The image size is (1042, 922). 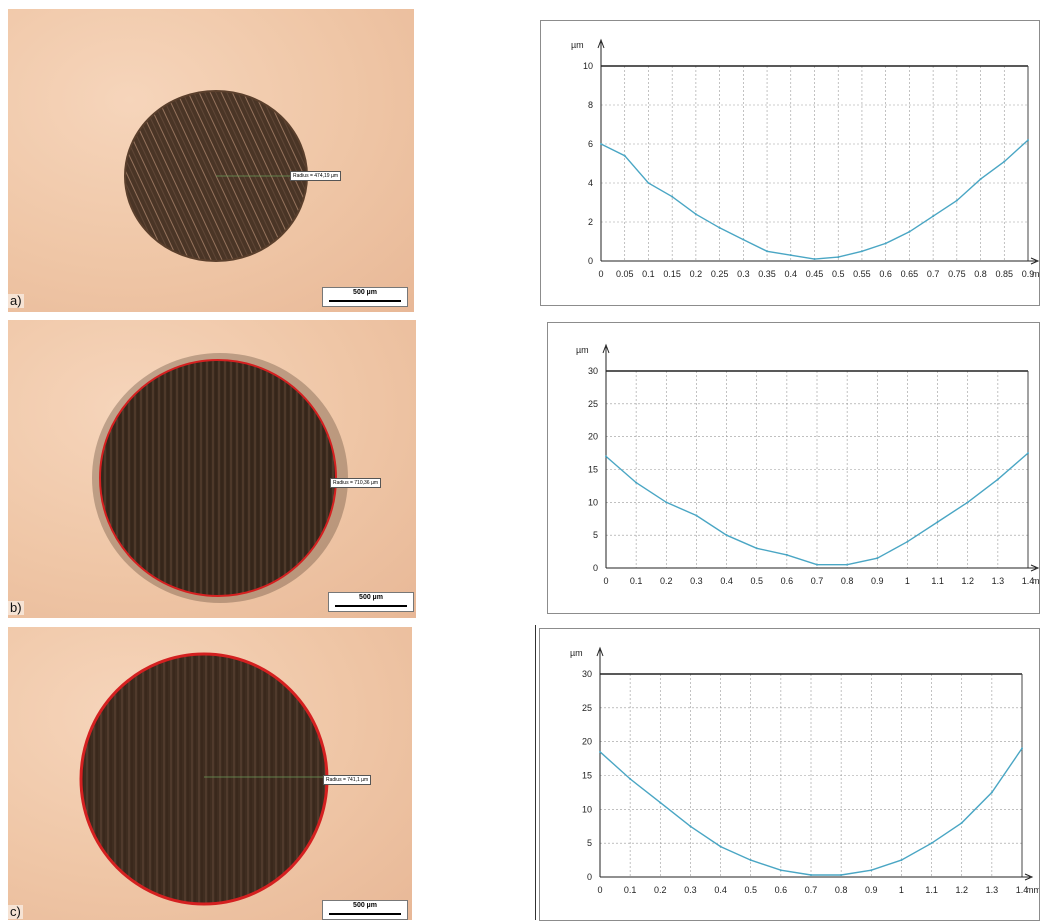 What do you see at coordinates (720, 274) in the screenshot?
I see `x-tick-label: 0.25` at bounding box center [720, 274].